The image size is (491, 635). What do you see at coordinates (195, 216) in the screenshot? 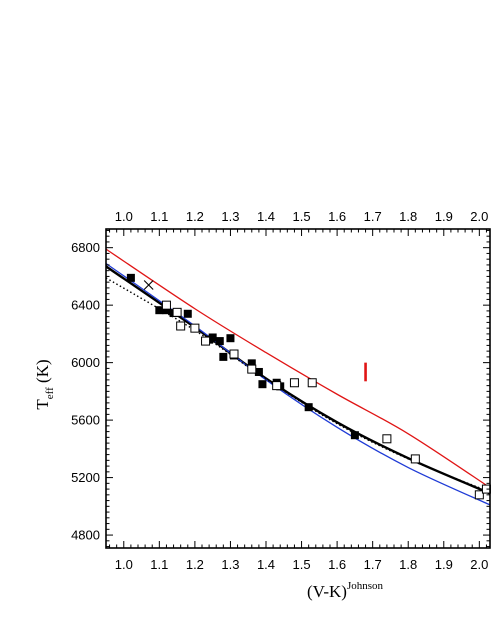
I see `x-tick-label-top: 1.2` at bounding box center [195, 216].